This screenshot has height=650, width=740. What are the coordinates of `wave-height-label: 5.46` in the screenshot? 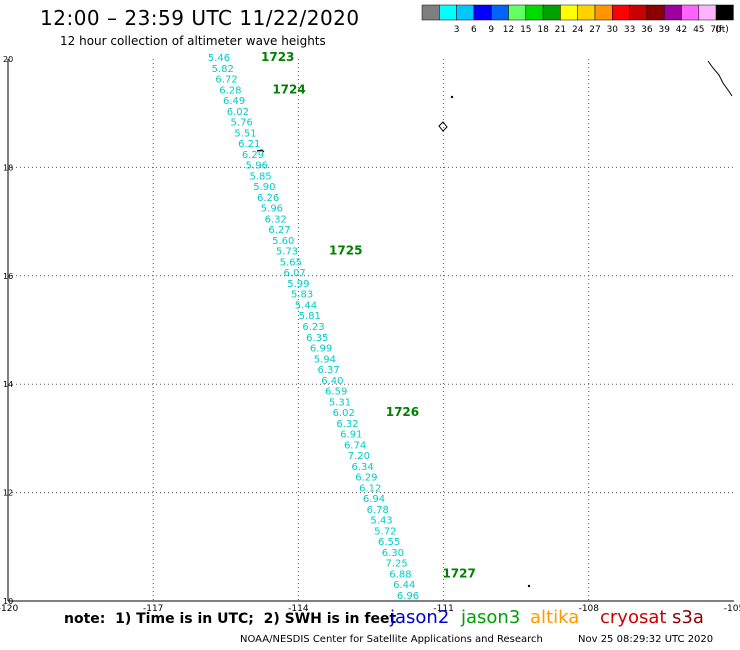 It's located at (219, 58).